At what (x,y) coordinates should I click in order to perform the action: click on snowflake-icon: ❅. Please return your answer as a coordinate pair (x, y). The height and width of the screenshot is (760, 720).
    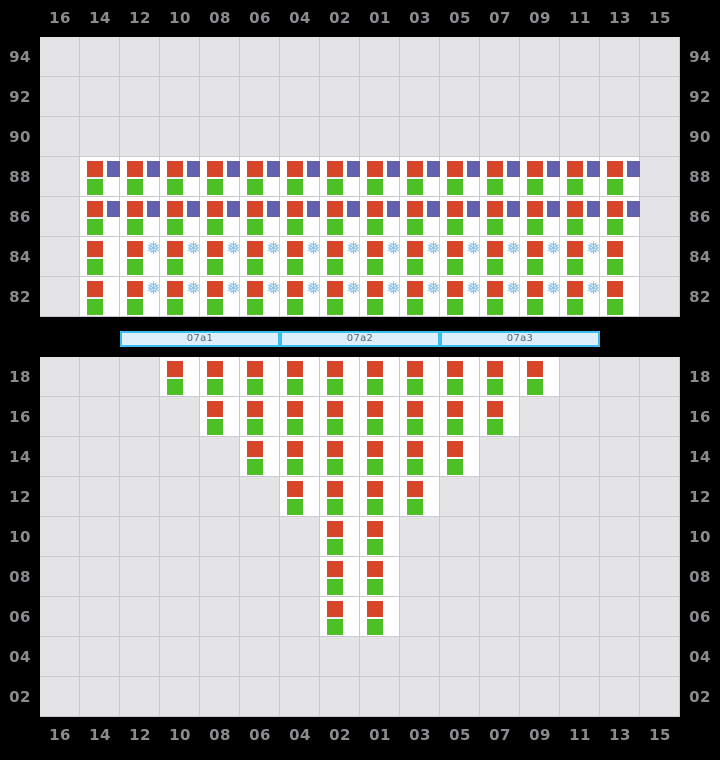
    Looking at the image, I should click on (513, 289).